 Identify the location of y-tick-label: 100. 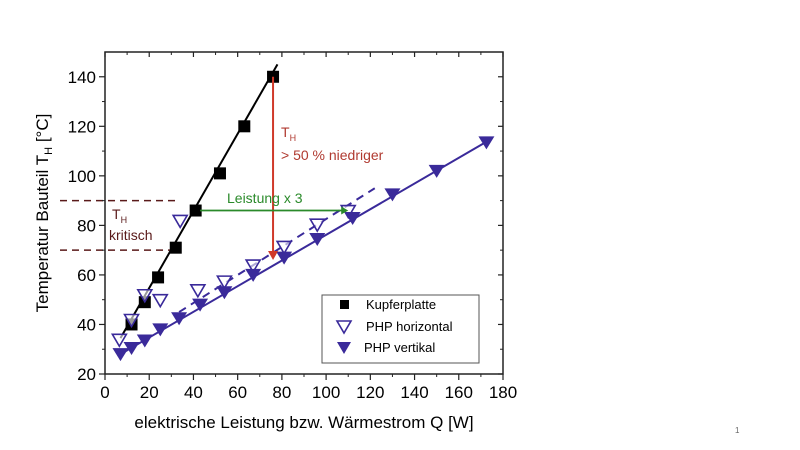
(82, 176).